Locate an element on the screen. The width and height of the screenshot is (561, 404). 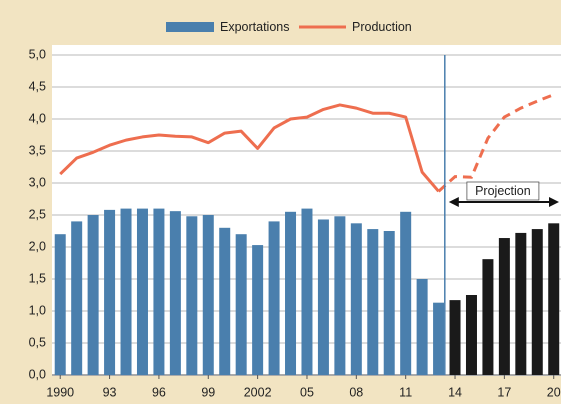
x-tick-label: 1990 is located at coordinates (60, 392).